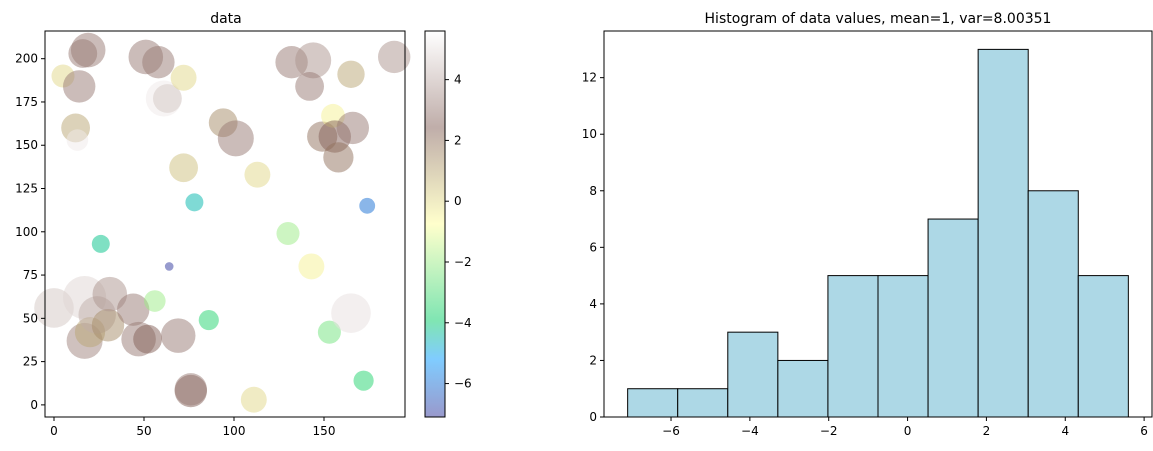 Image resolution: width=1153 pixels, height=451 pixels. I want to click on y-tick-label: 75, so click(30, 275).